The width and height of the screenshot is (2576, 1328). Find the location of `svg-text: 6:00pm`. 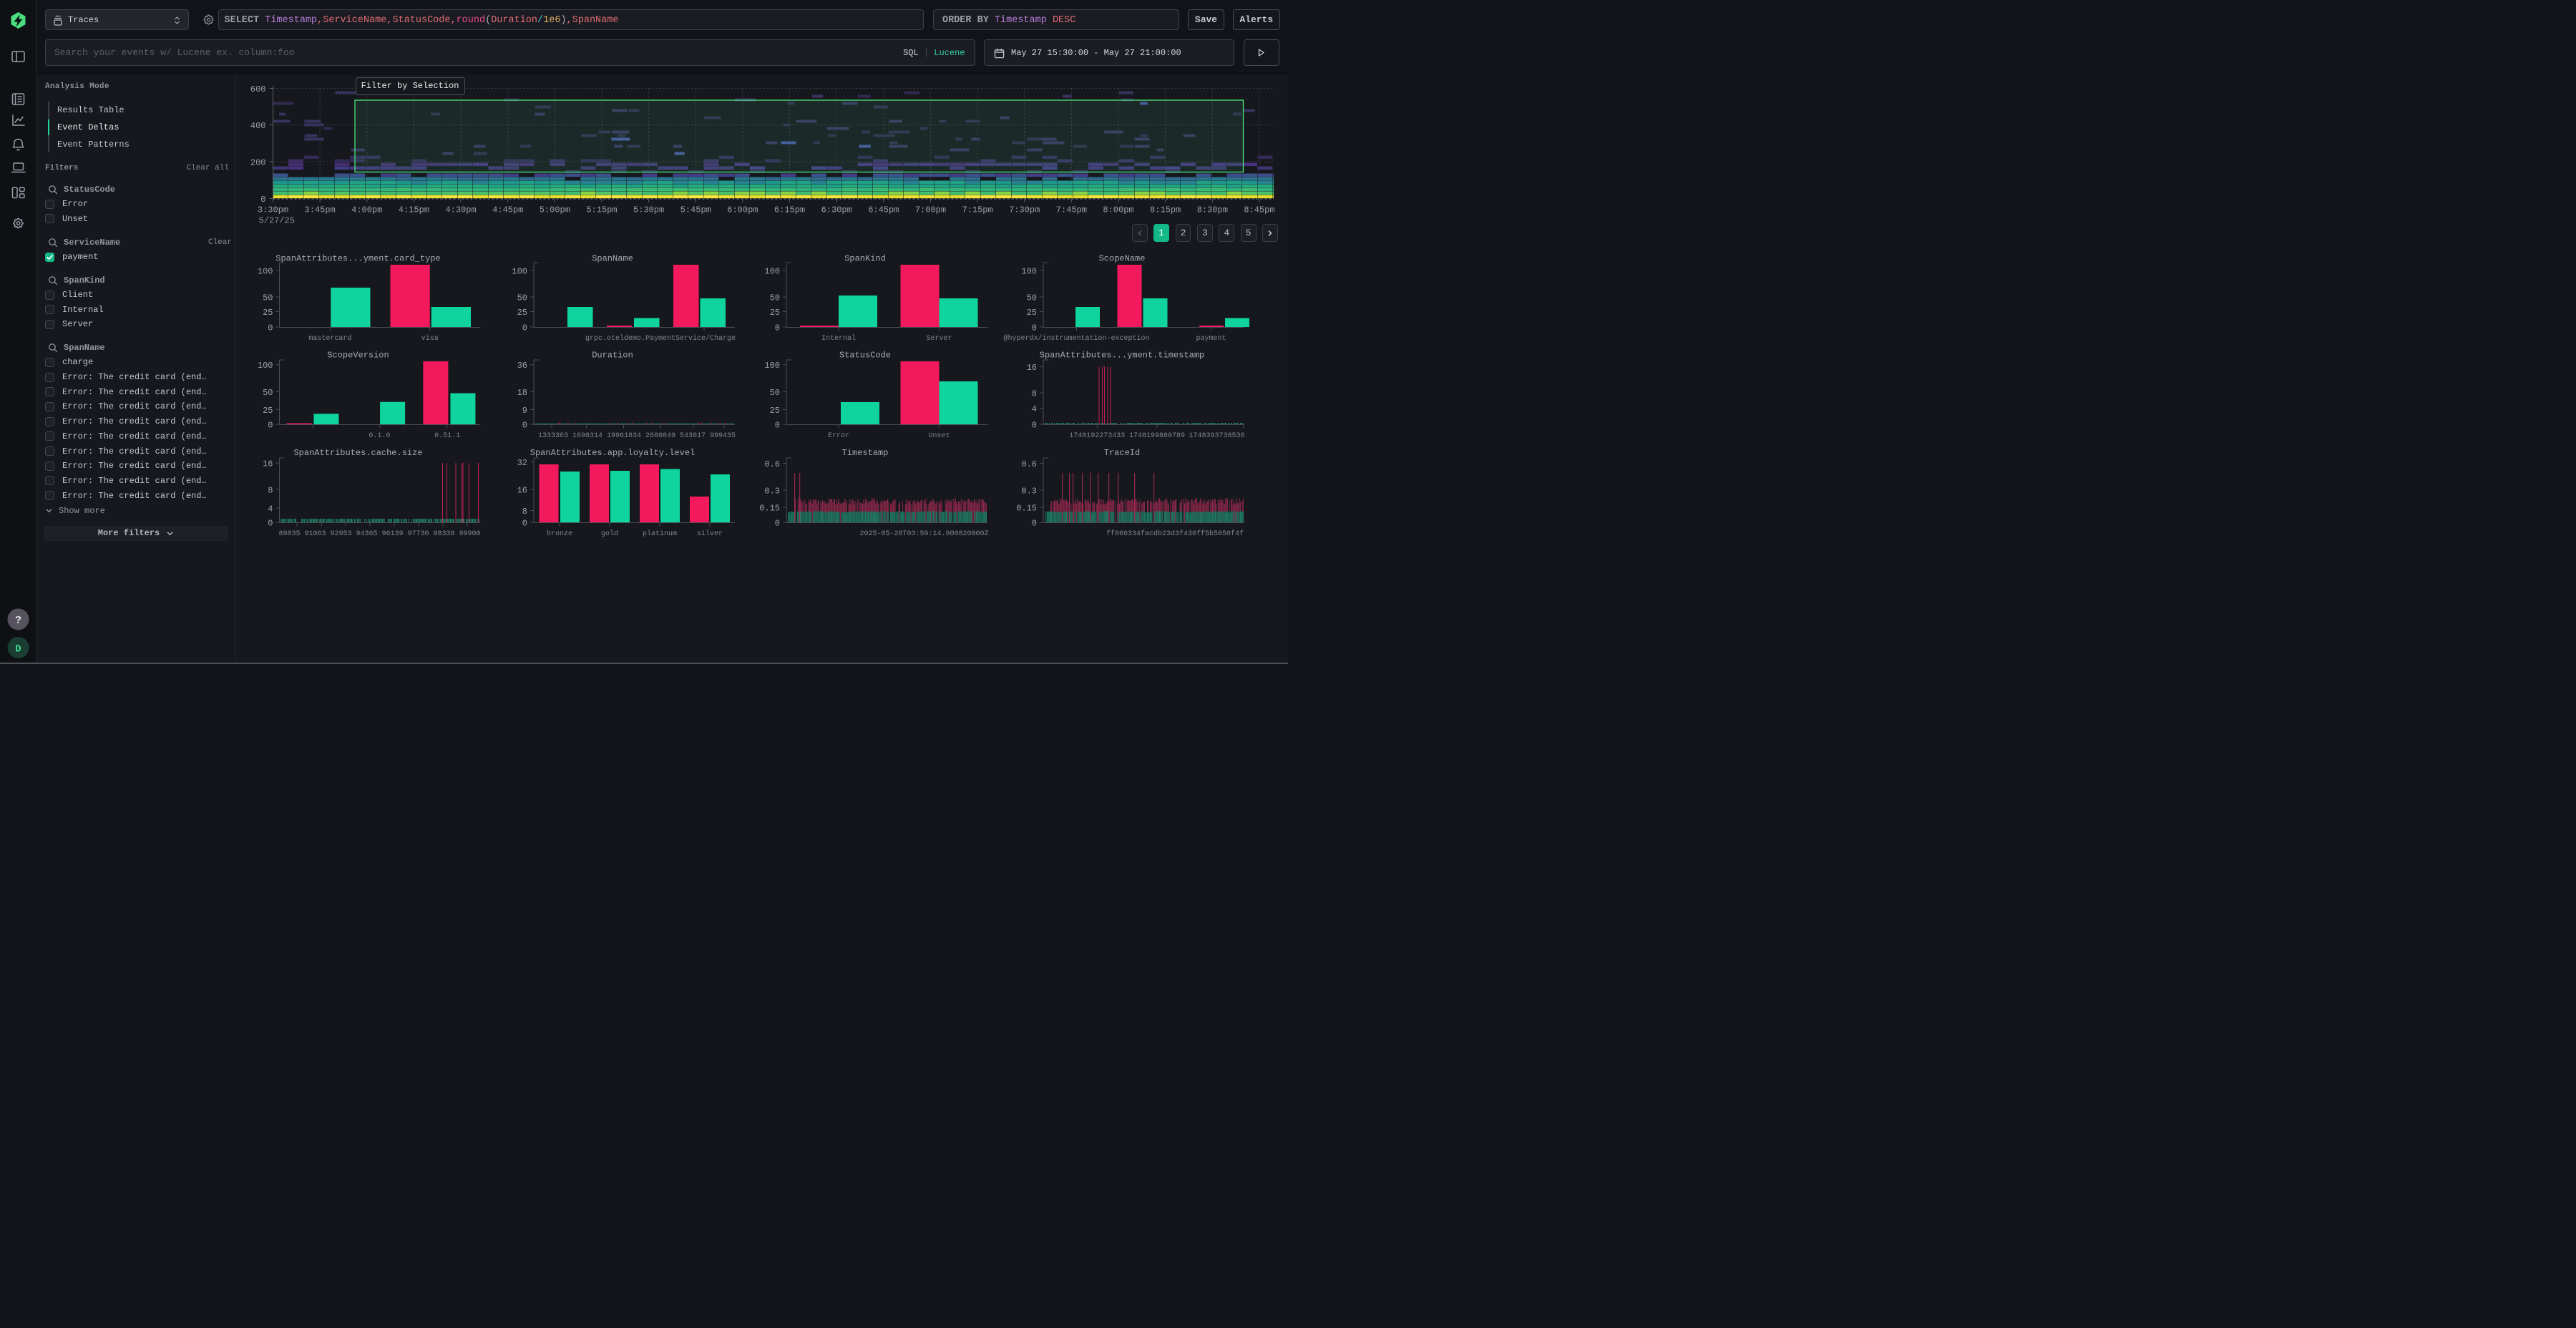

svg-text: 6:00pm is located at coordinates (742, 210).